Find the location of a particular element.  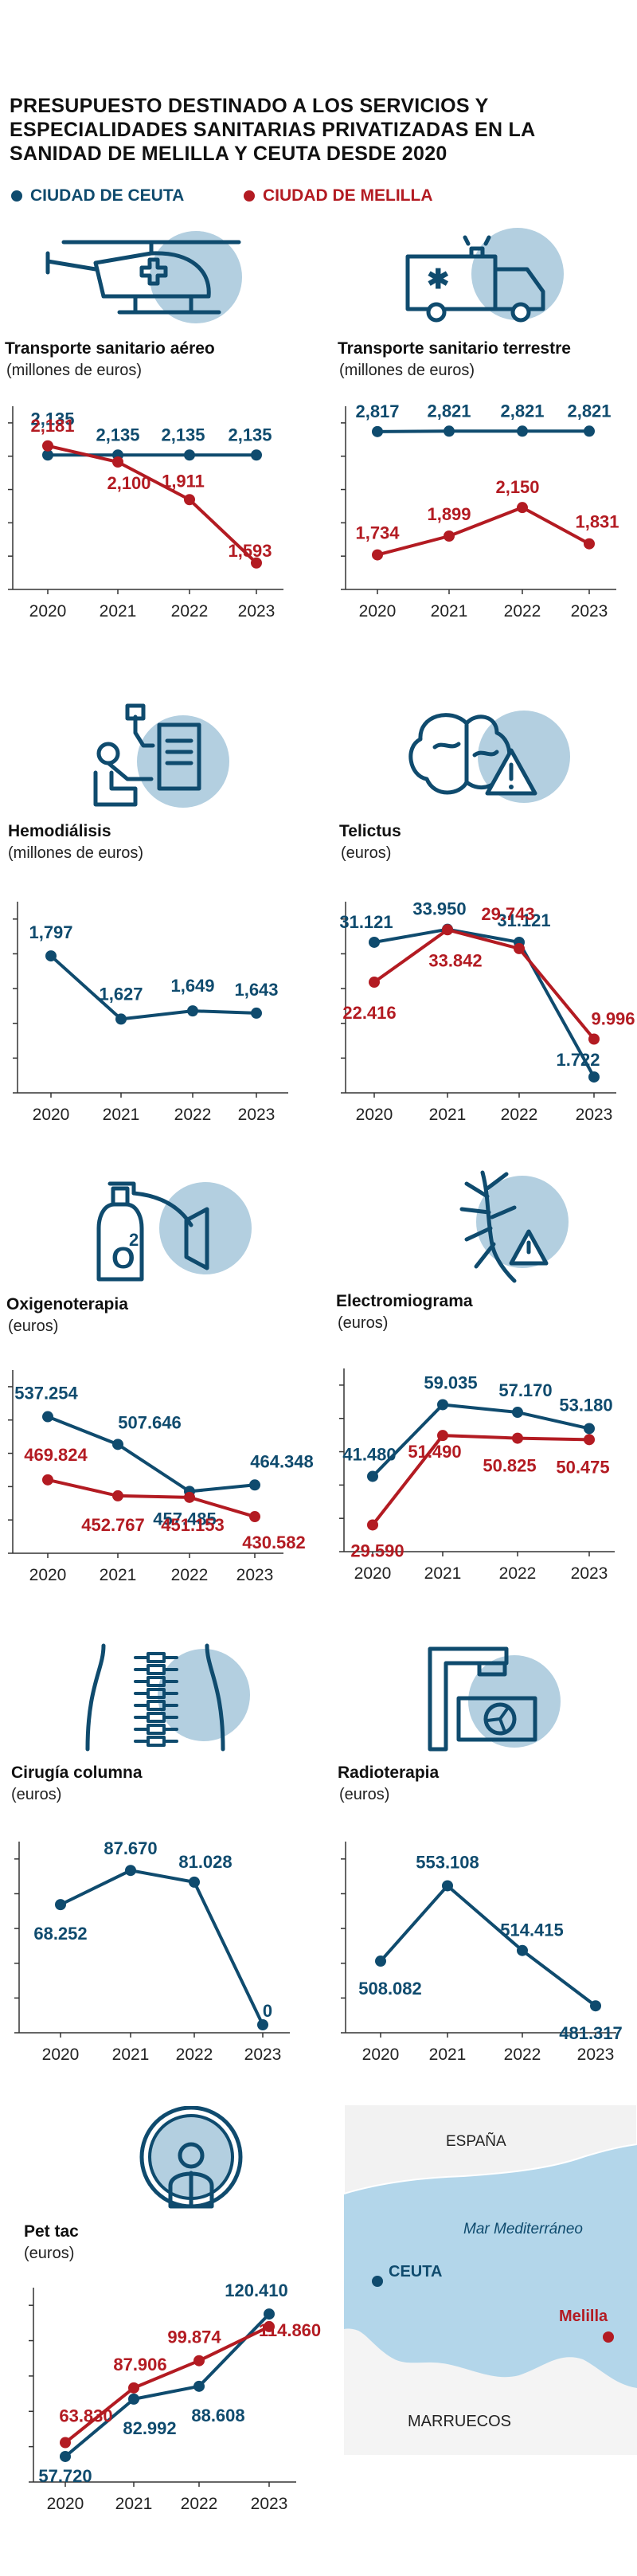

data-label: 1,649 is located at coordinates (192, 986).